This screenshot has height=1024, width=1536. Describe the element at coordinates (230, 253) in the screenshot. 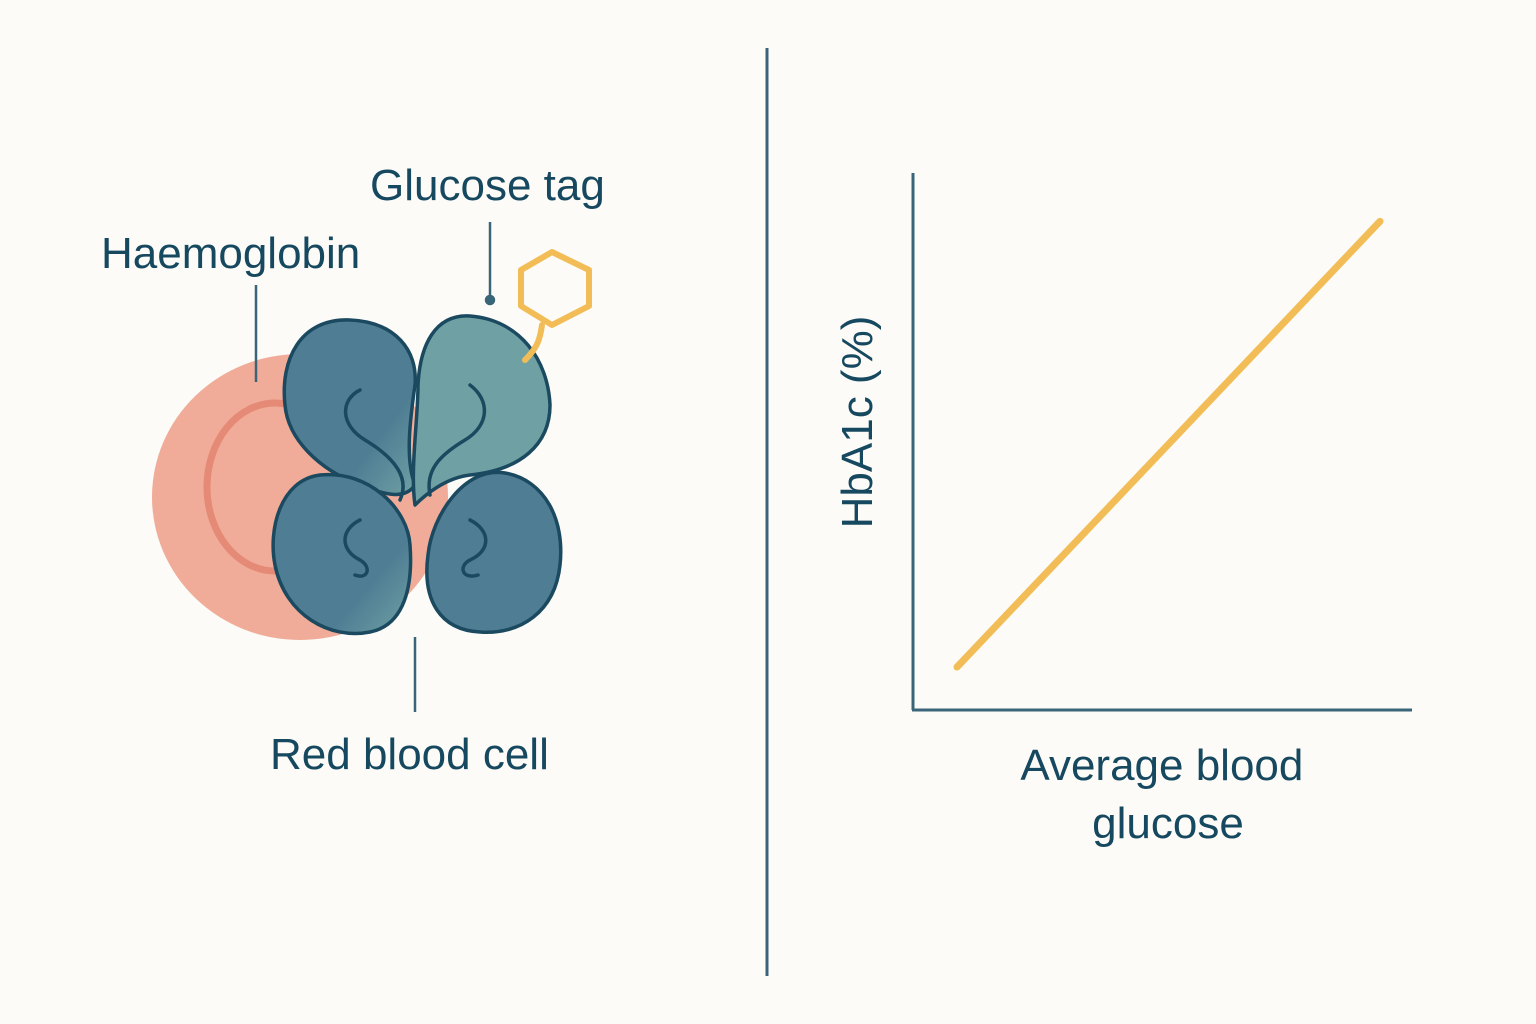

I see `haemoglobin-label: Haemoglobin` at that location.